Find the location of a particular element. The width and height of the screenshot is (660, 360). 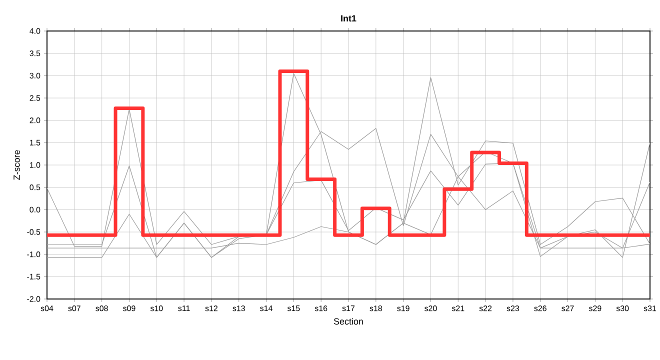

chart-title: Int1 is located at coordinates (348, 18).